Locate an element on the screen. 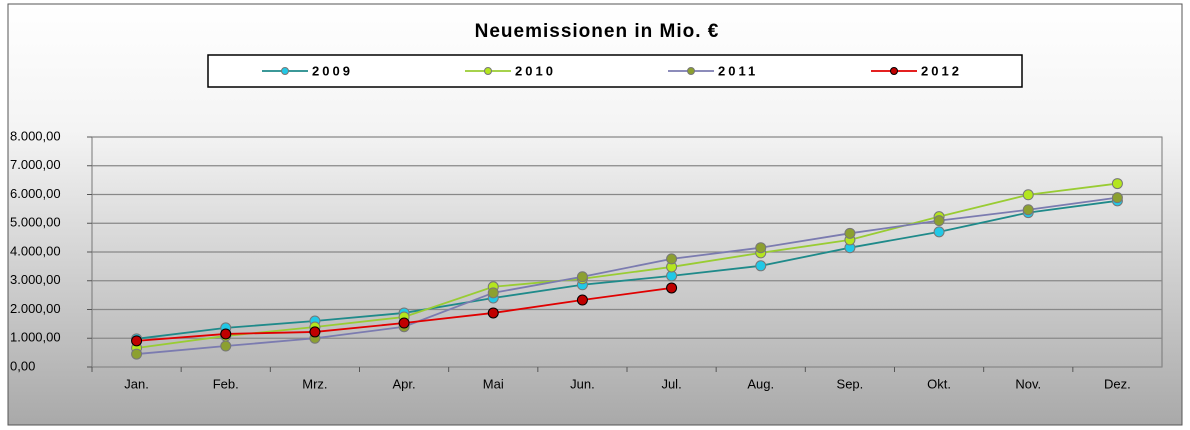  x-tick-label: Jun. is located at coordinates (582, 383).